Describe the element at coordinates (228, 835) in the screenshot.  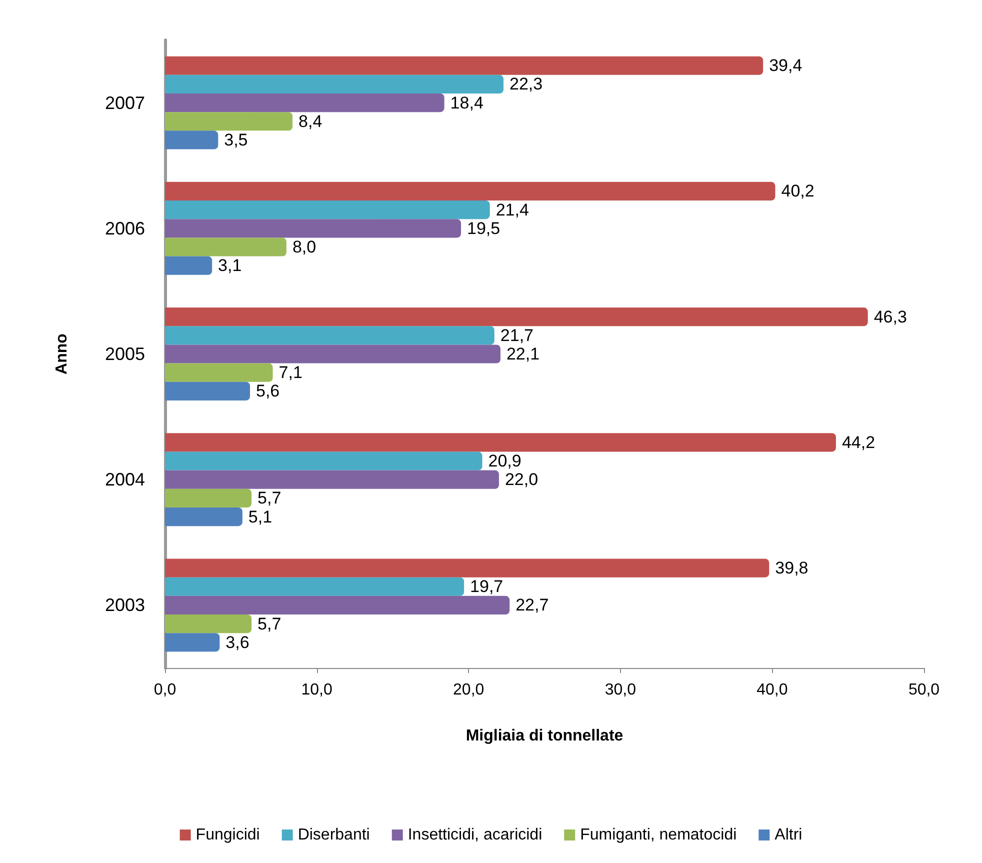
I see `legend-label: Fungicidi` at that location.